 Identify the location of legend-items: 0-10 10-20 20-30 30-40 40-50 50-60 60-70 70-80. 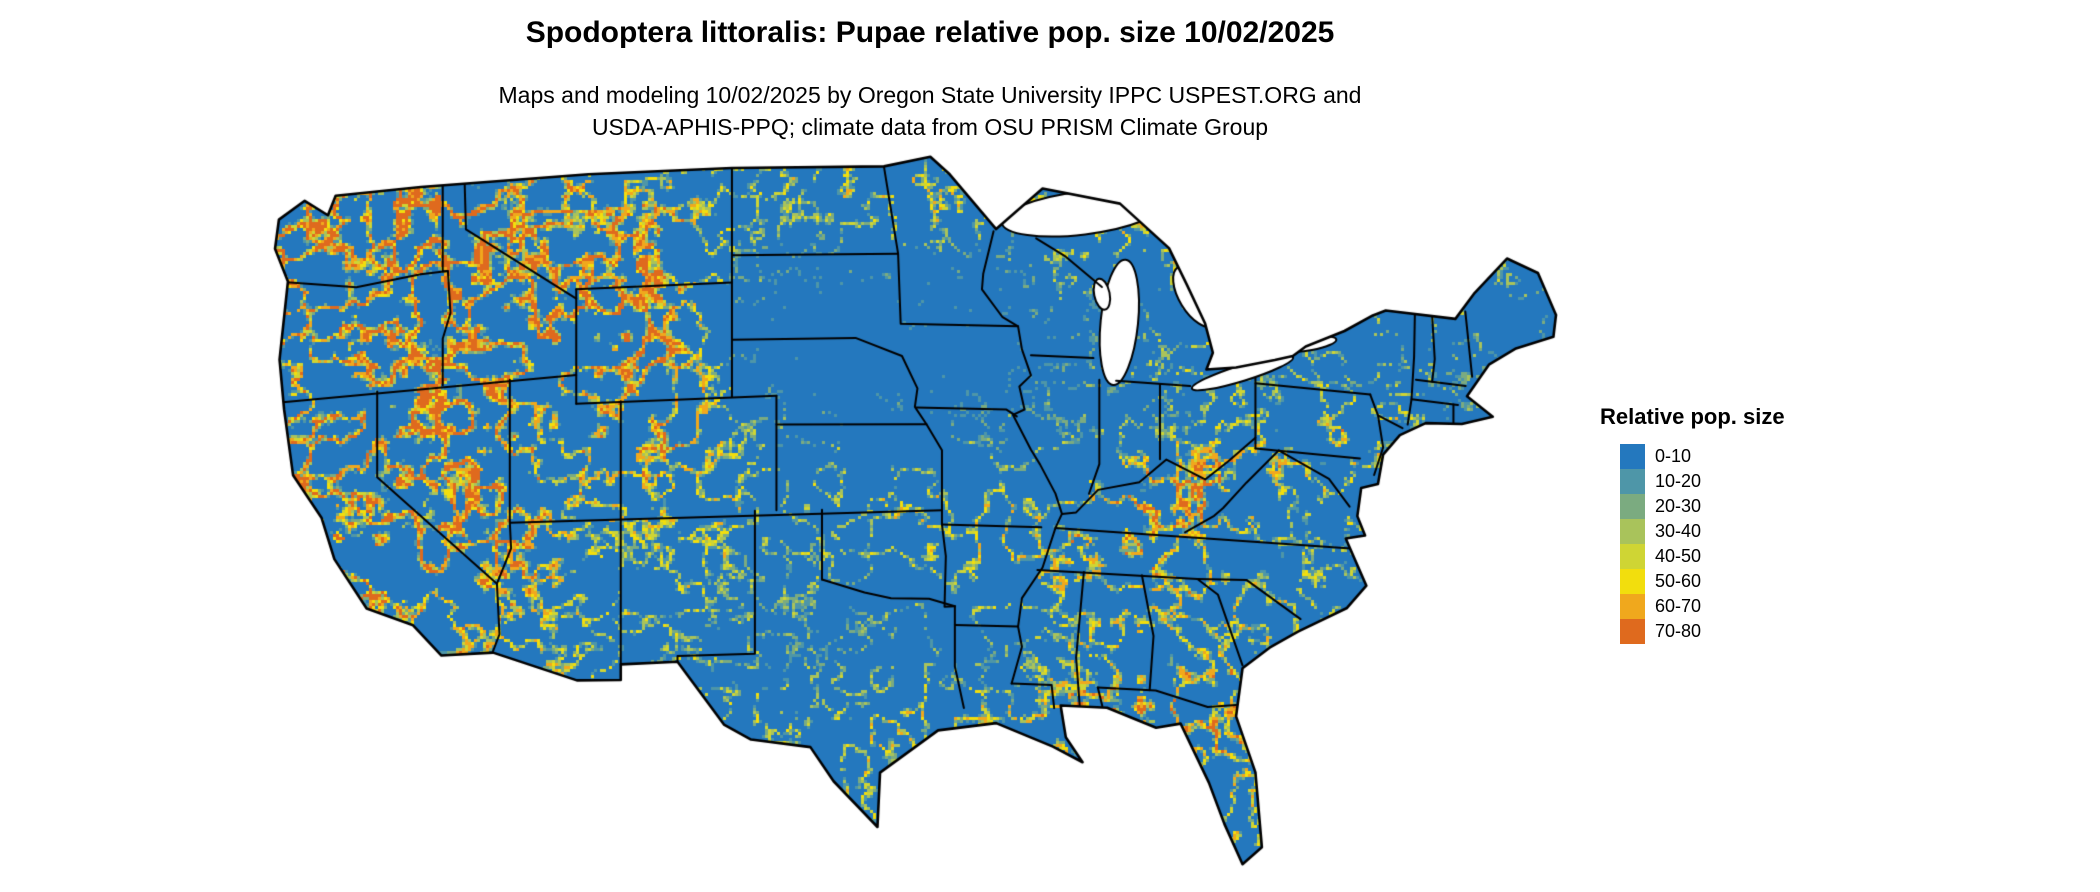
(1702, 544).